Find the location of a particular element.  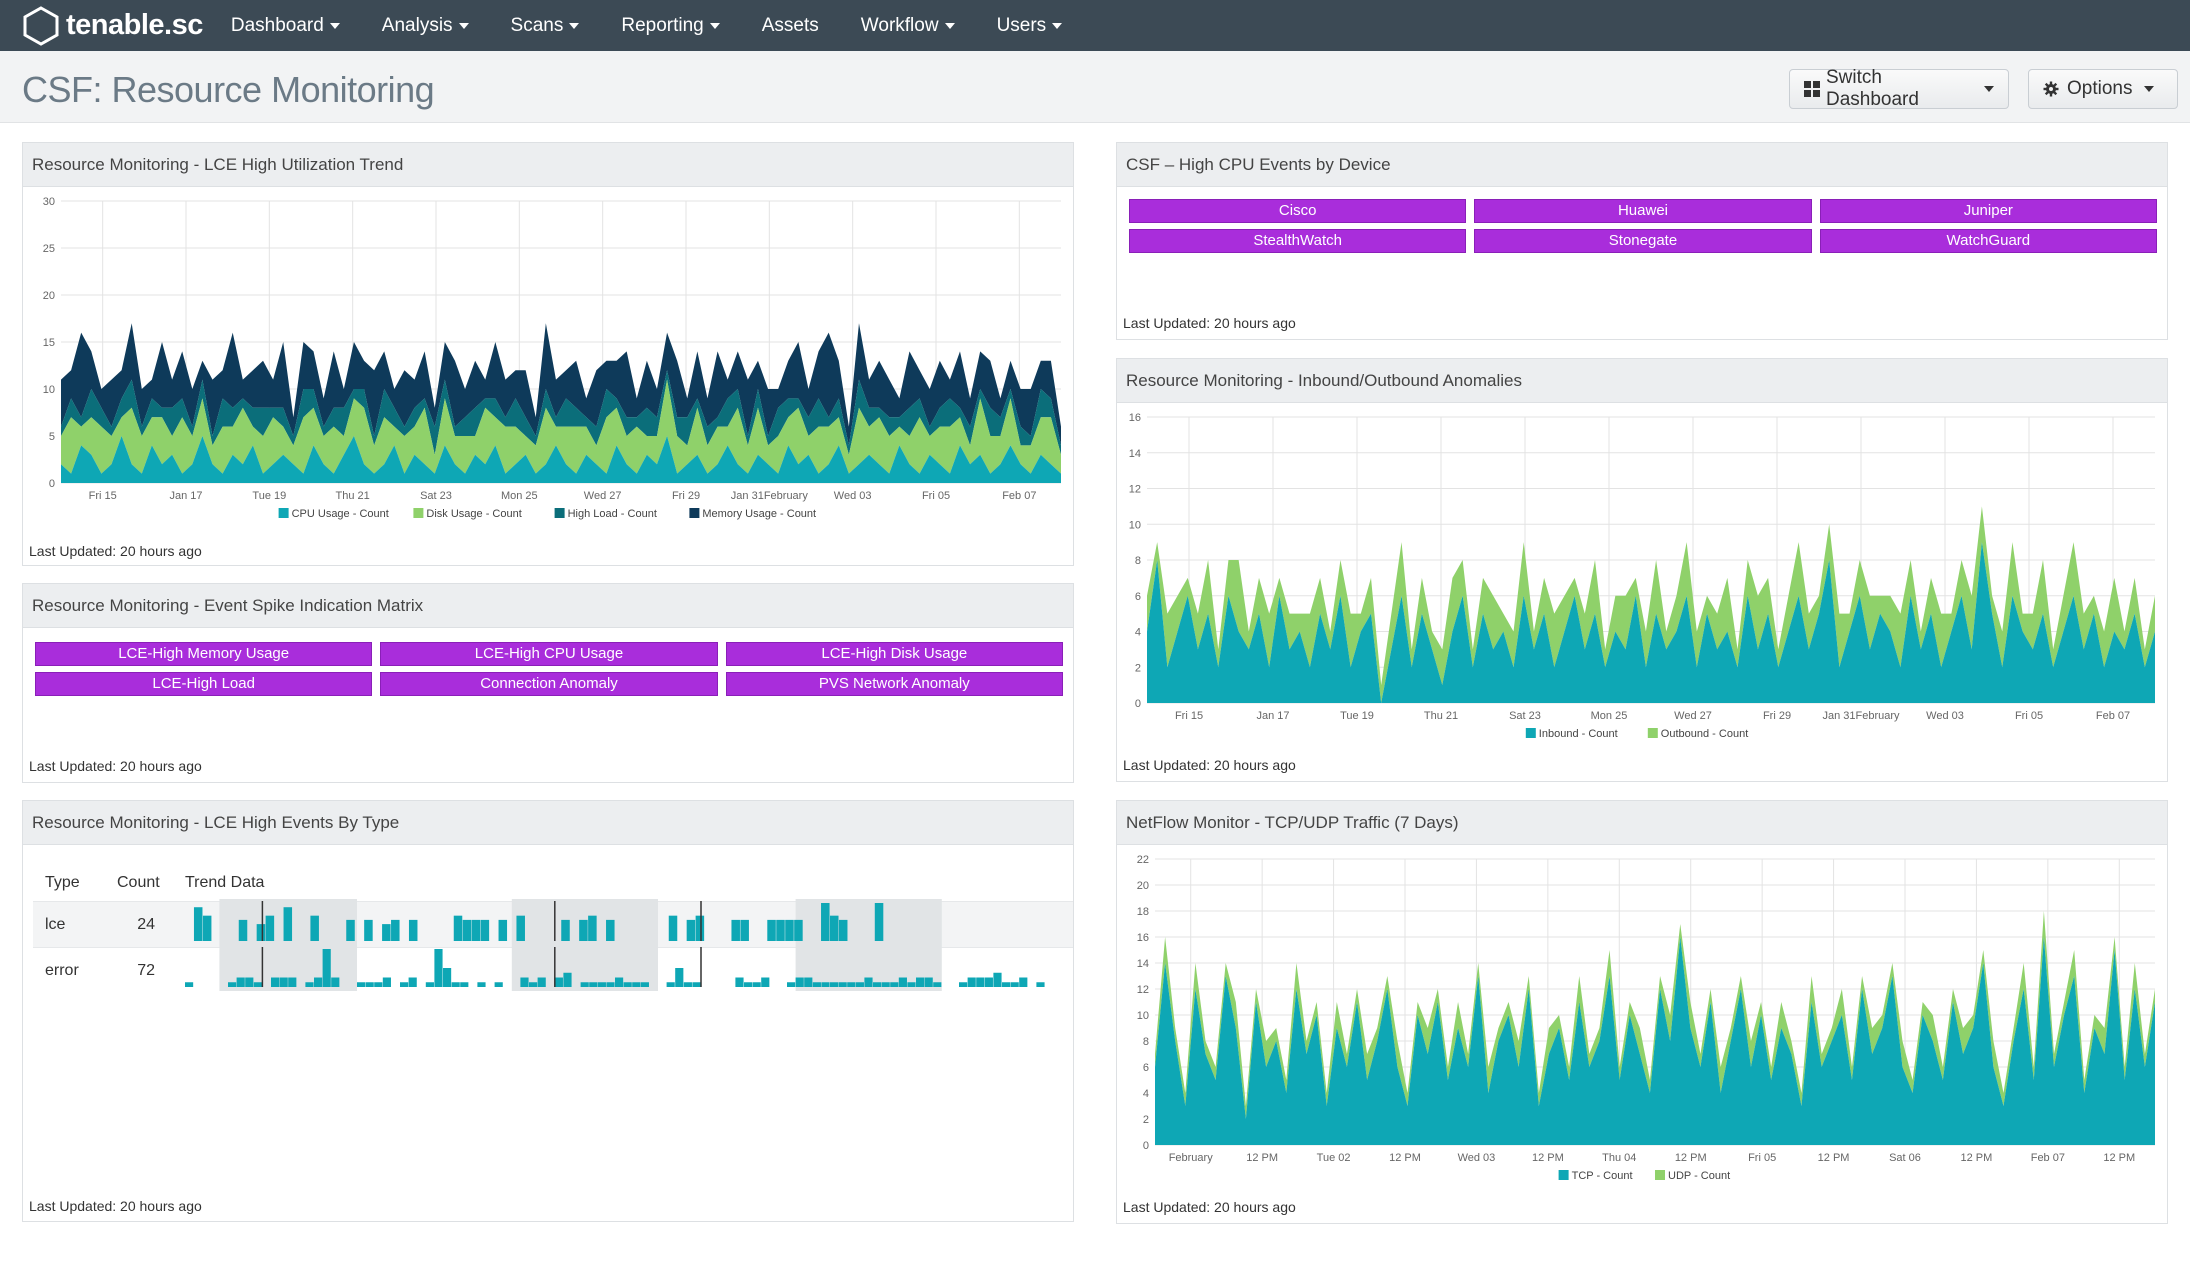

matrix-cell-pvs-network-anomaly: PVS Network Anomaly is located at coordinates (894, 684).